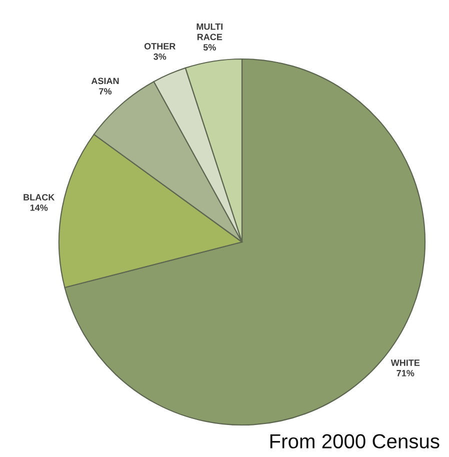  What do you see at coordinates (355, 441) in the screenshot?
I see `text: From 2000 Census` at bounding box center [355, 441].